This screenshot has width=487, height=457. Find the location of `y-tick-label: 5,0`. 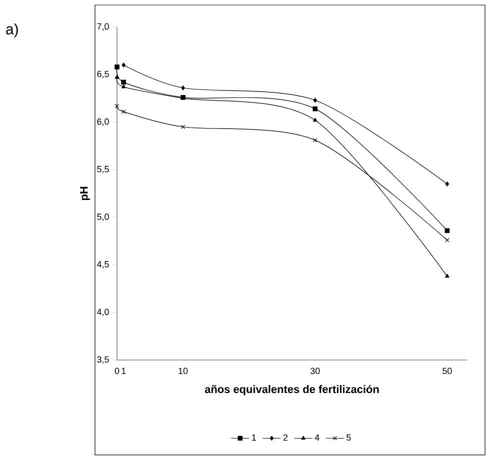

y-tick-label: 5,0 is located at coordinates (103, 217).